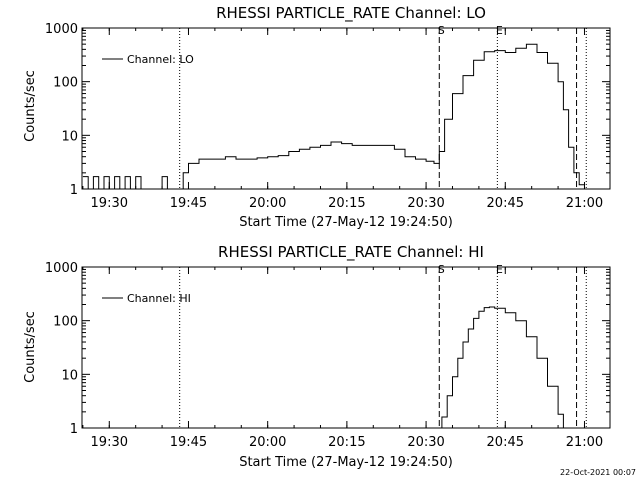 Image resolution: width=640 pixels, height=480 pixels. Describe the element at coordinates (188, 442) in the screenshot. I see `x-tick-label-hi: 19:45` at that location.